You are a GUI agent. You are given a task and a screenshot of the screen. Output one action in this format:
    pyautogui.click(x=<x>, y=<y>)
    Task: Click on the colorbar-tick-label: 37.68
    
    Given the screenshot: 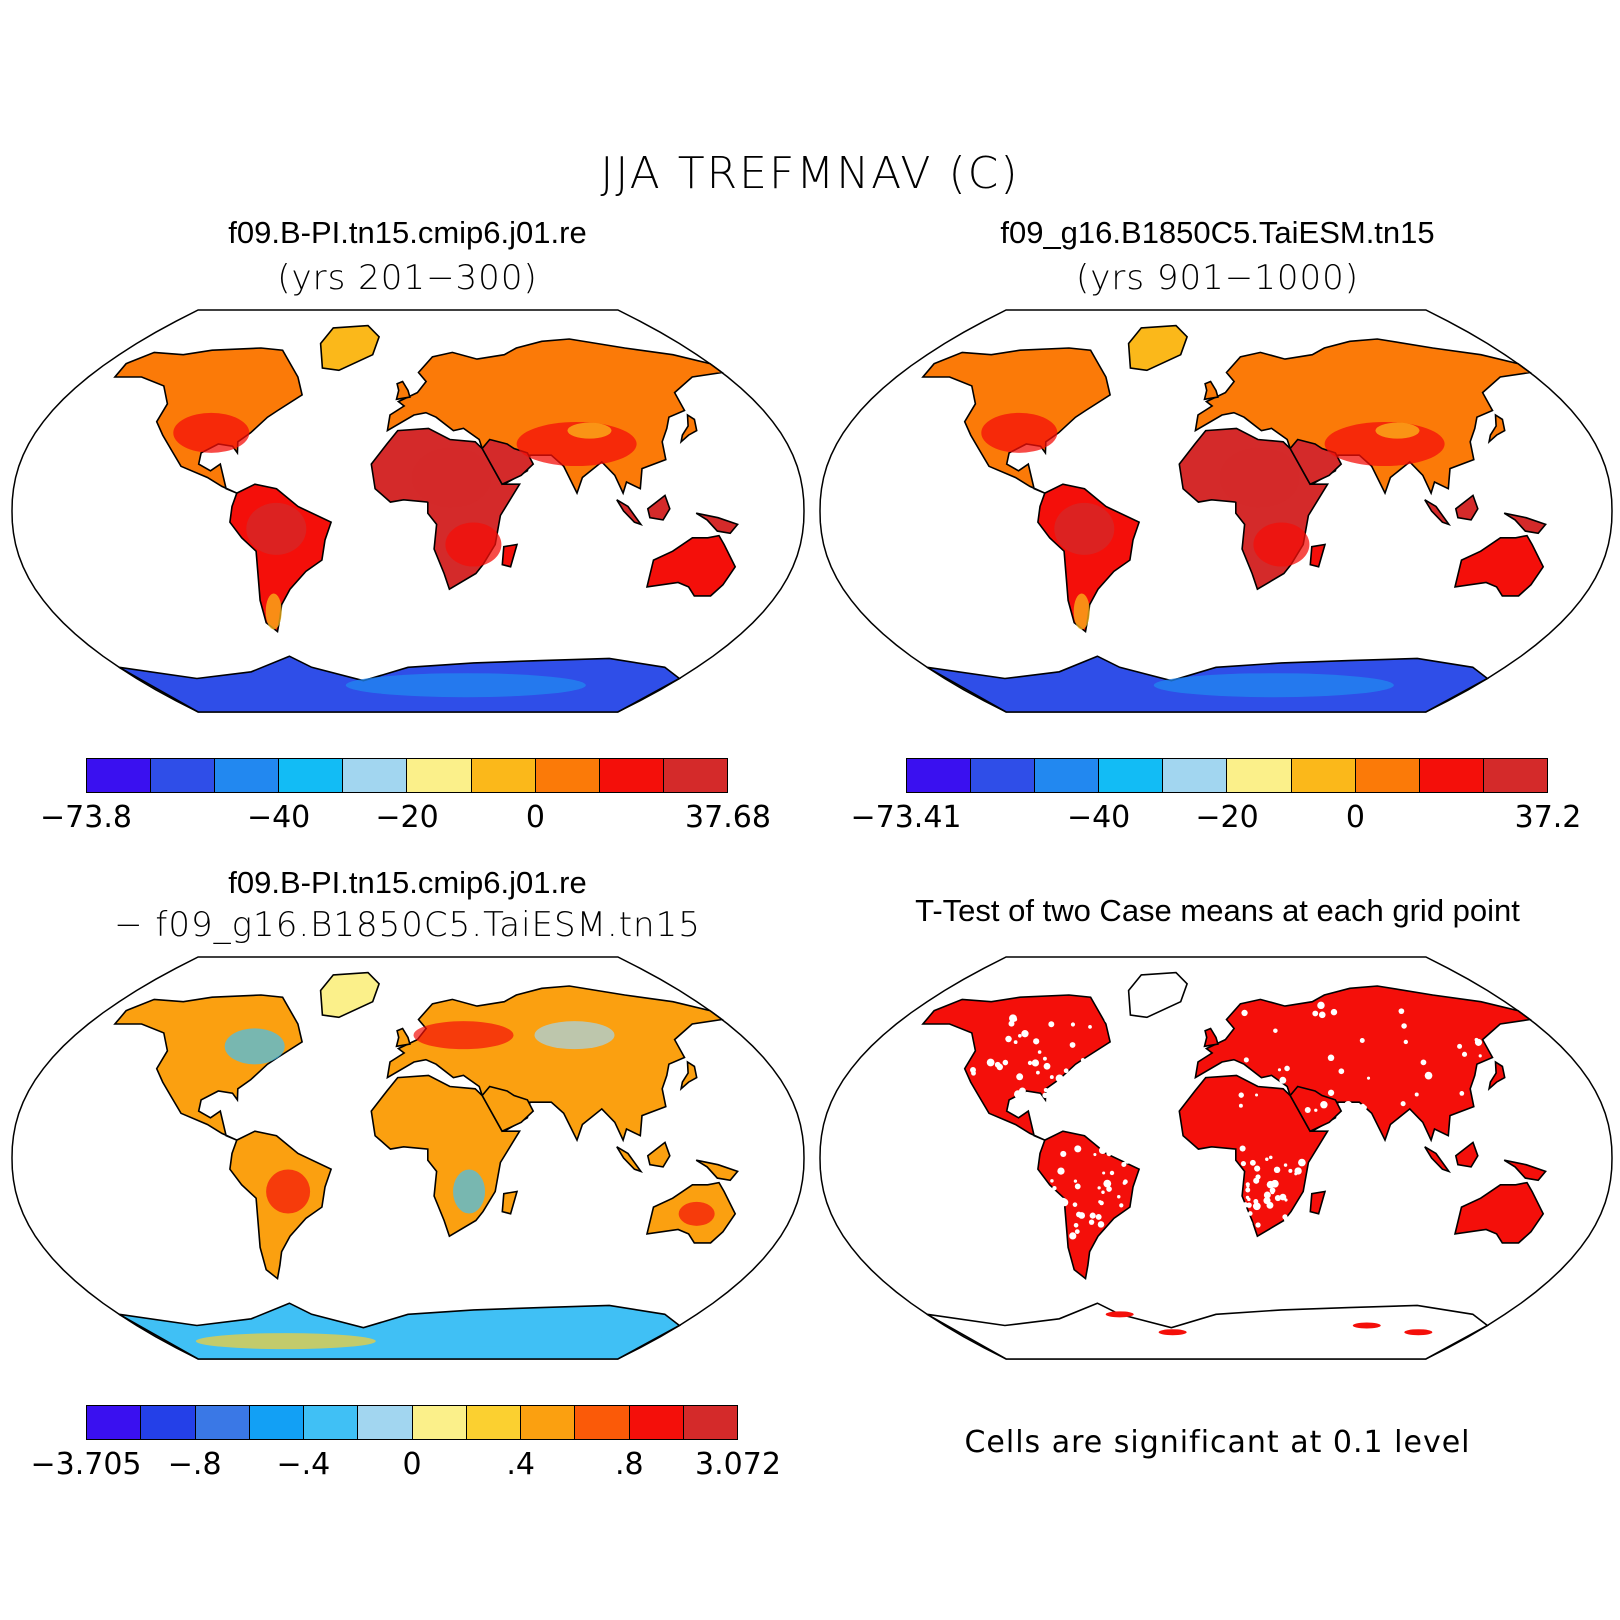 What is the action you would take?
    pyautogui.click(x=728, y=817)
    